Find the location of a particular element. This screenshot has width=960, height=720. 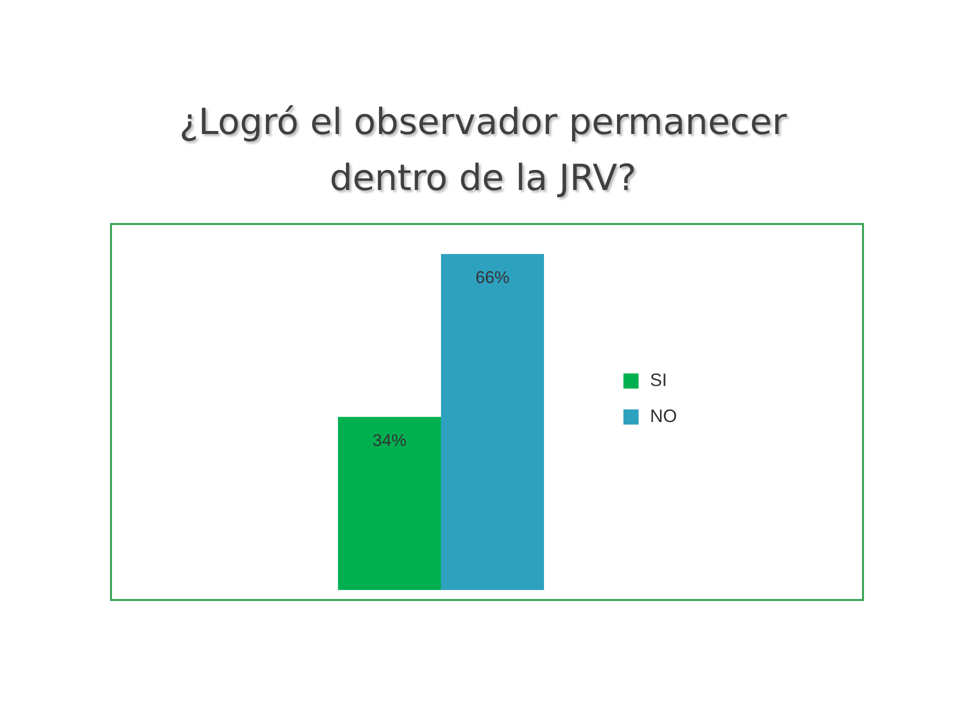

legend-label: SI is located at coordinates (659, 380).